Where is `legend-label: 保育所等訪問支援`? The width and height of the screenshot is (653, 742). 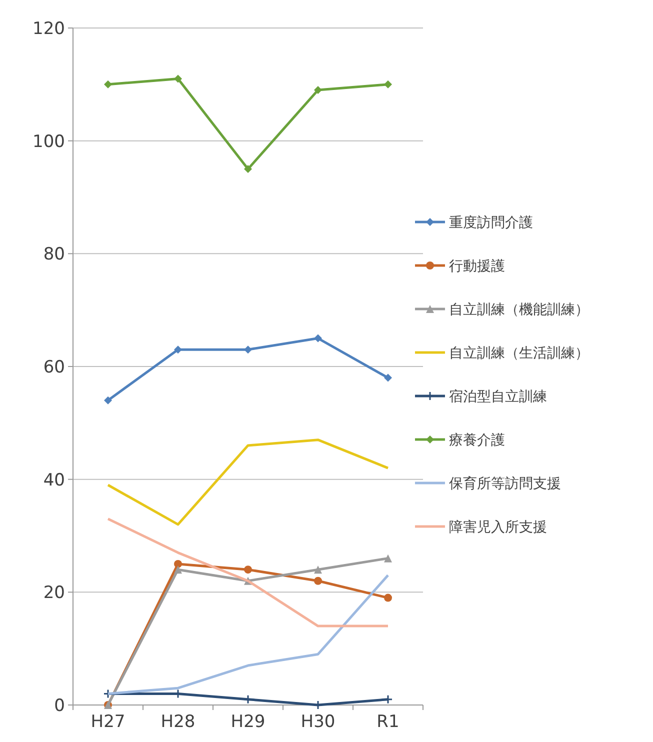
legend-label: 保育所等訪問支援 is located at coordinates (505, 483).